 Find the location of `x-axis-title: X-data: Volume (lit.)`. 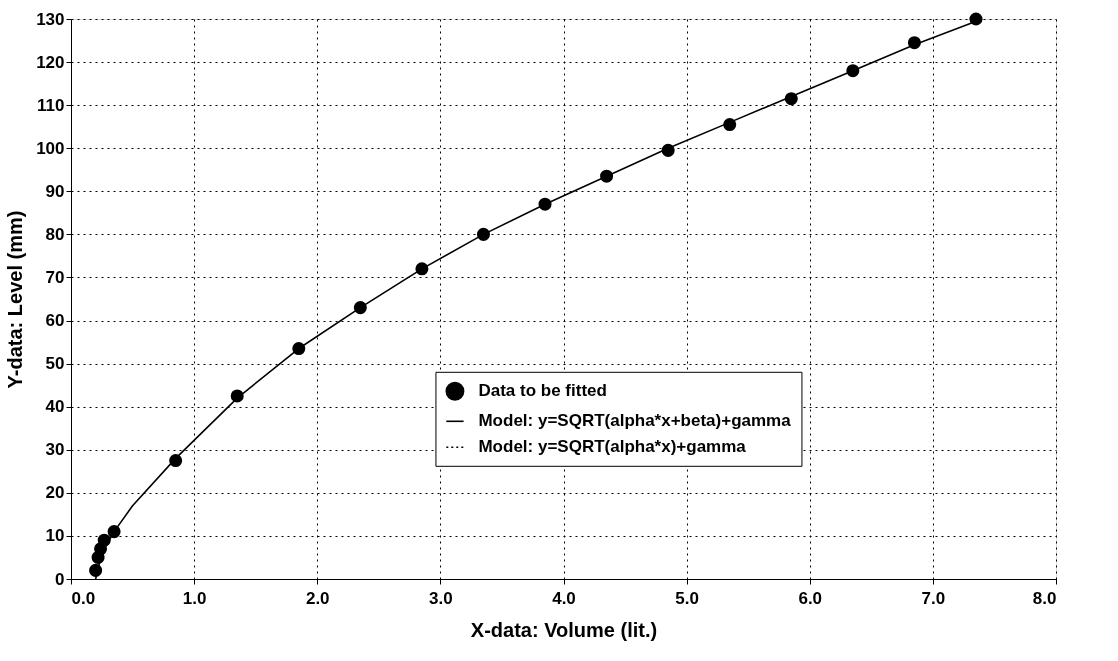

x-axis-title: X-data: Volume (lit.) is located at coordinates (564, 629).